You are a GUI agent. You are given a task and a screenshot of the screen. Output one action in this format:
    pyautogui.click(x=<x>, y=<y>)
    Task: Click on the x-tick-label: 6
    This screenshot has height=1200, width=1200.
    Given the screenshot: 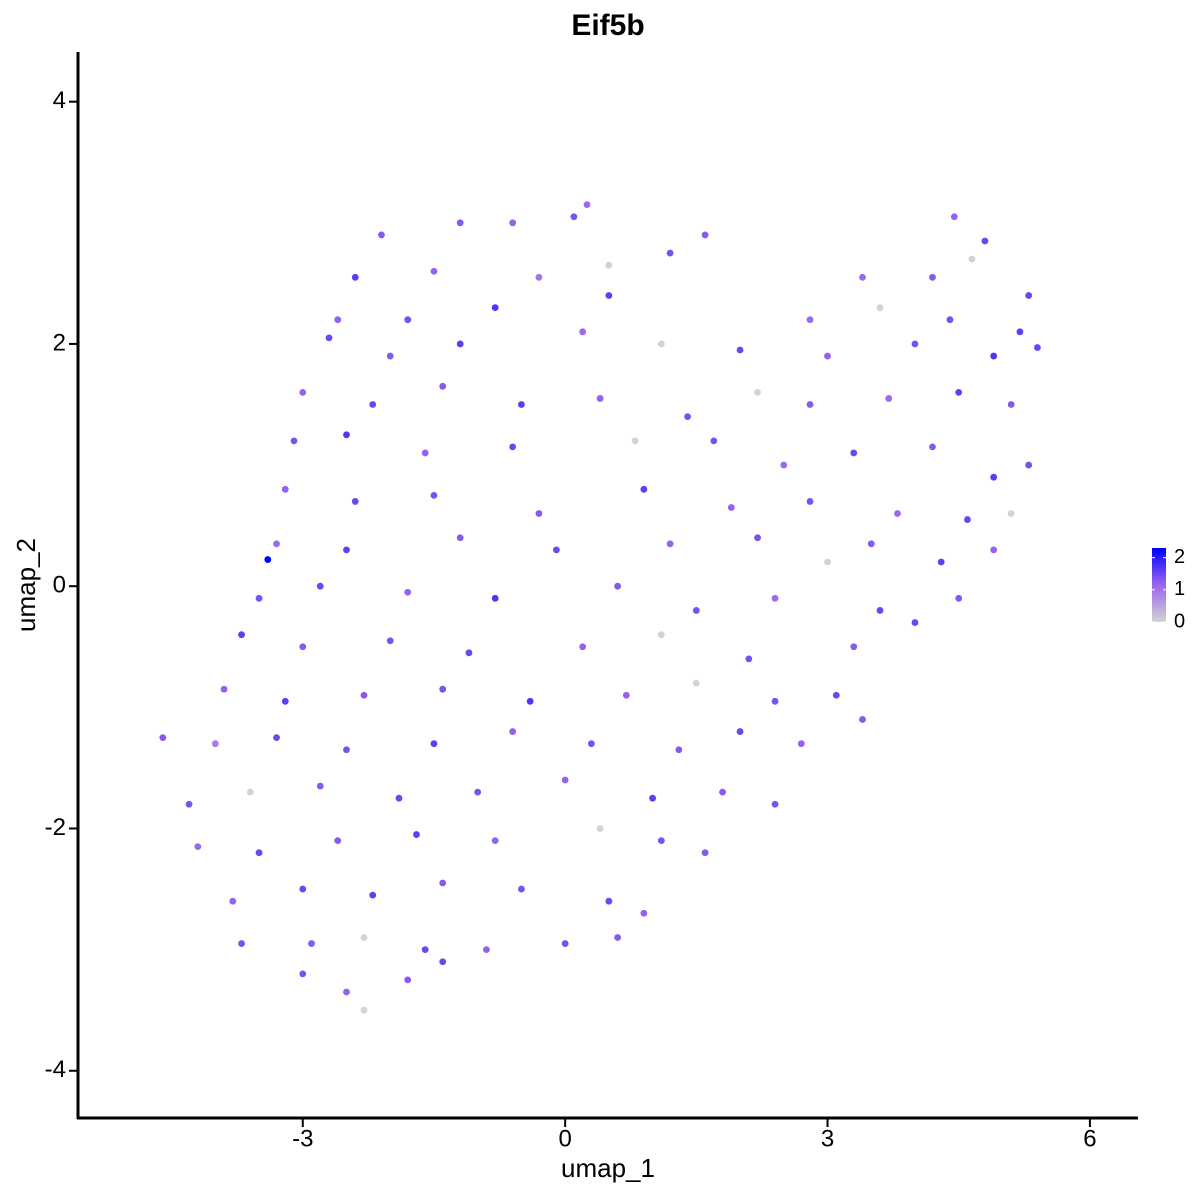 What is the action you would take?
    pyautogui.click(x=1089, y=1138)
    